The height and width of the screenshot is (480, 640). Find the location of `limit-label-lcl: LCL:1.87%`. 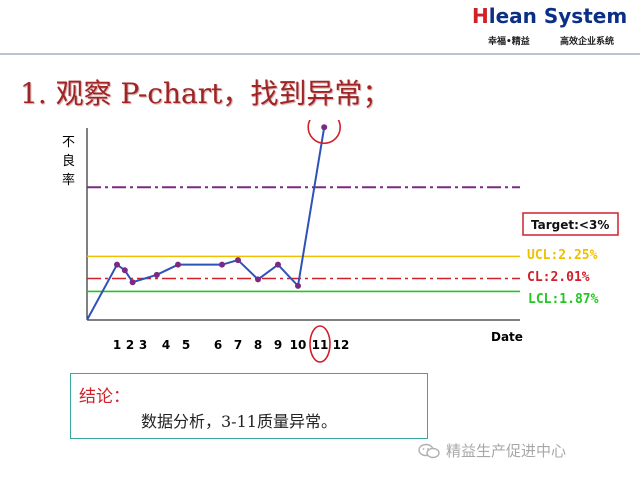

limit-label-lcl: LCL:1.87% is located at coordinates (563, 299).